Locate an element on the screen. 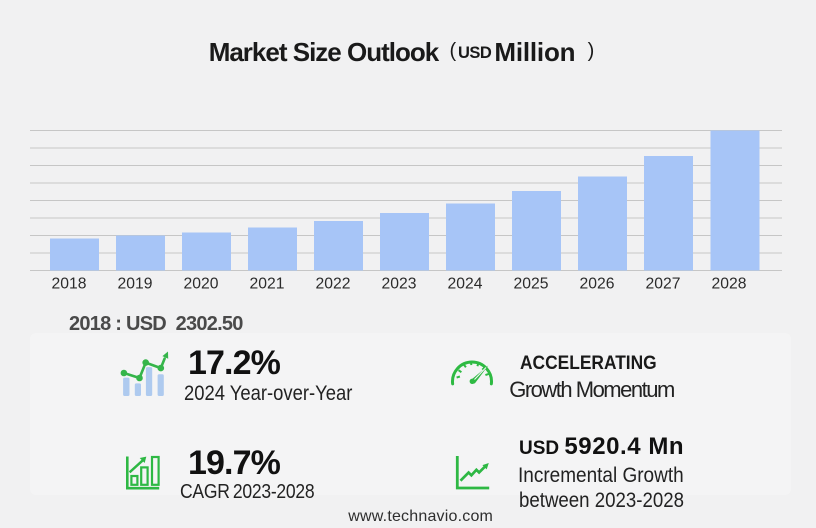 This screenshot has height=528, width=816. svg-text: 2025 is located at coordinates (531, 284).